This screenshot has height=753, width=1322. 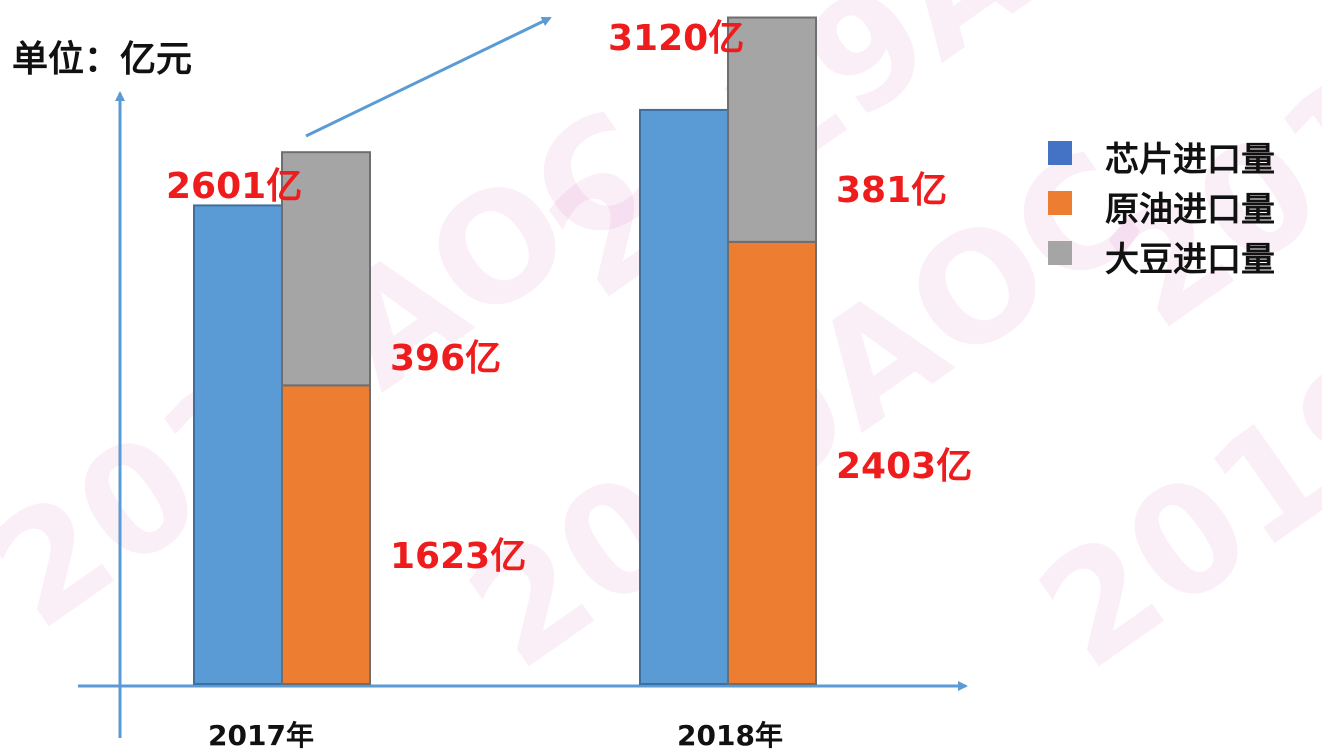 What do you see at coordinates (1190, 210) in the screenshot?
I see `legend-label: 原油进口量` at bounding box center [1190, 210].